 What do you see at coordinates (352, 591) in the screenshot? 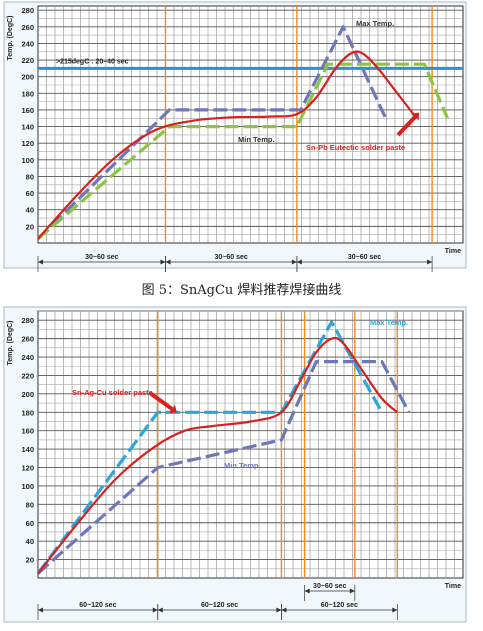
I see `interval-upper-arrow-right` at bounding box center [352, 591].